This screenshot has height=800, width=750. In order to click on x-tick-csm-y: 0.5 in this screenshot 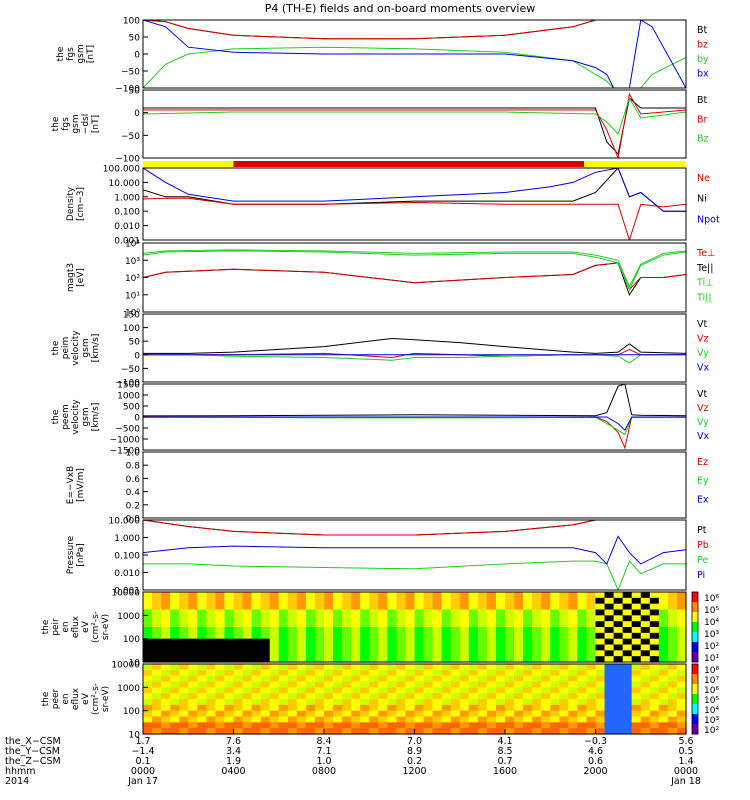, I will do `click(685, 751)`.